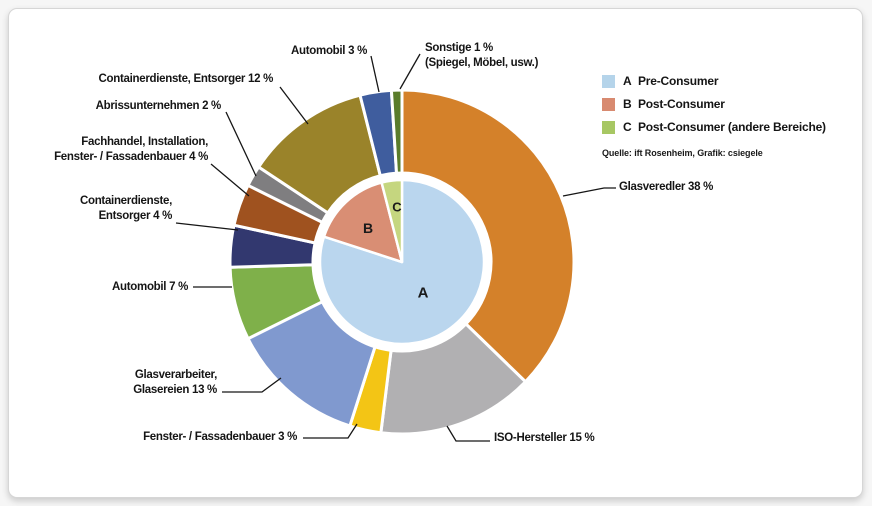  Describe the element at coordinates (175, 382) in the screenshot. I see `label-glasverarbeiter: Glasverarbeiter, Glasereien 13 %` at that location.